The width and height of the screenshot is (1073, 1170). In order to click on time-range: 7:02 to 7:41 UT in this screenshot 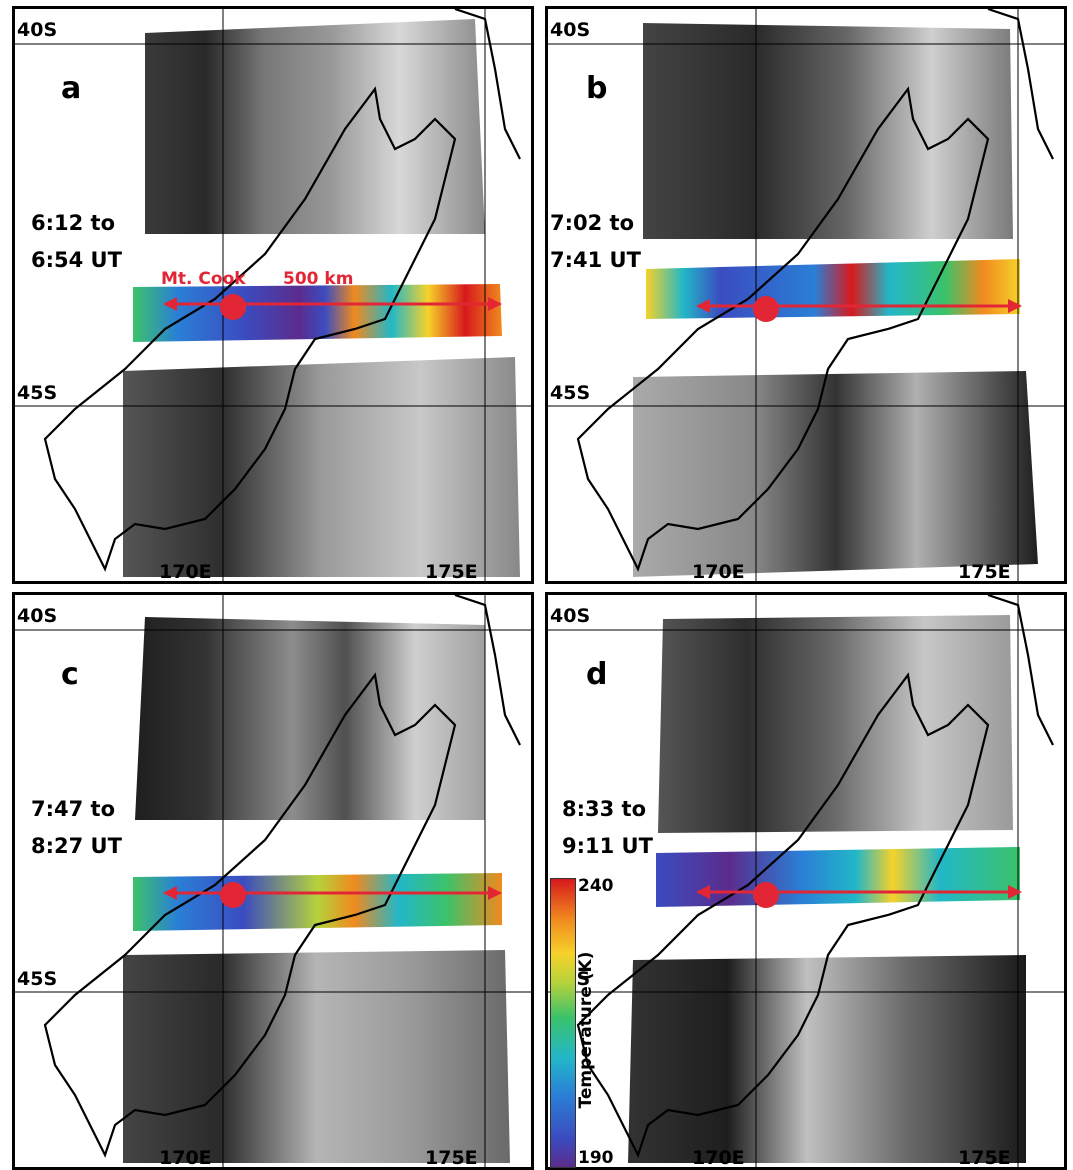, I will do `click(595, 241)`.